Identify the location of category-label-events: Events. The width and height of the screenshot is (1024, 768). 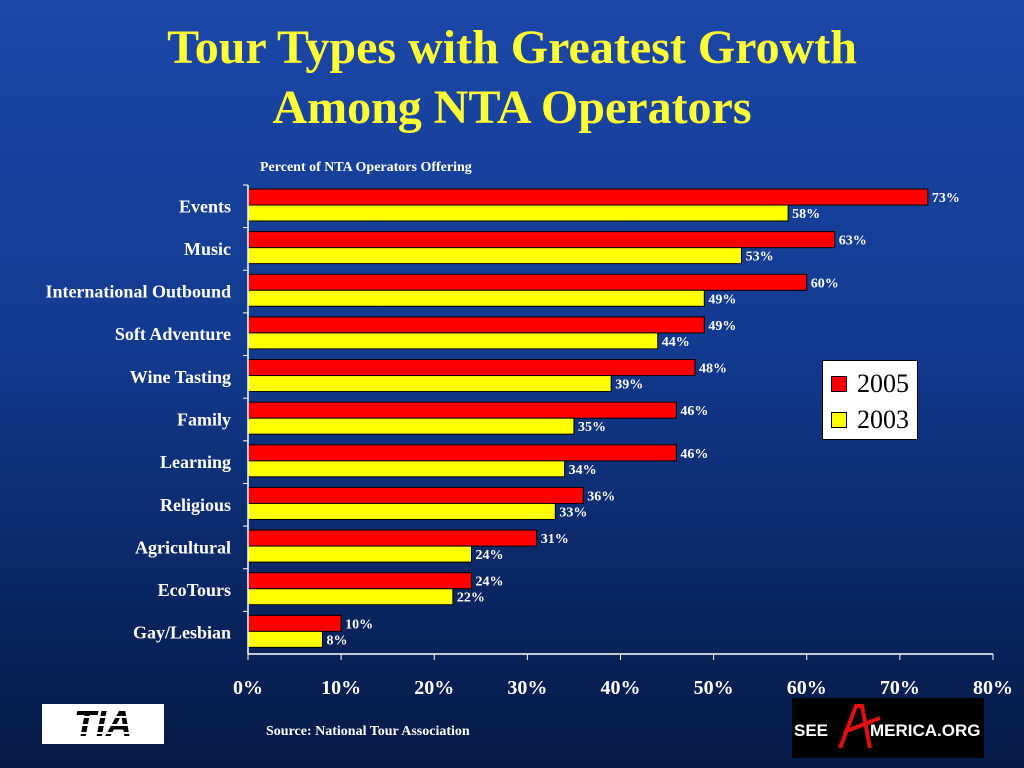
(205, 206).